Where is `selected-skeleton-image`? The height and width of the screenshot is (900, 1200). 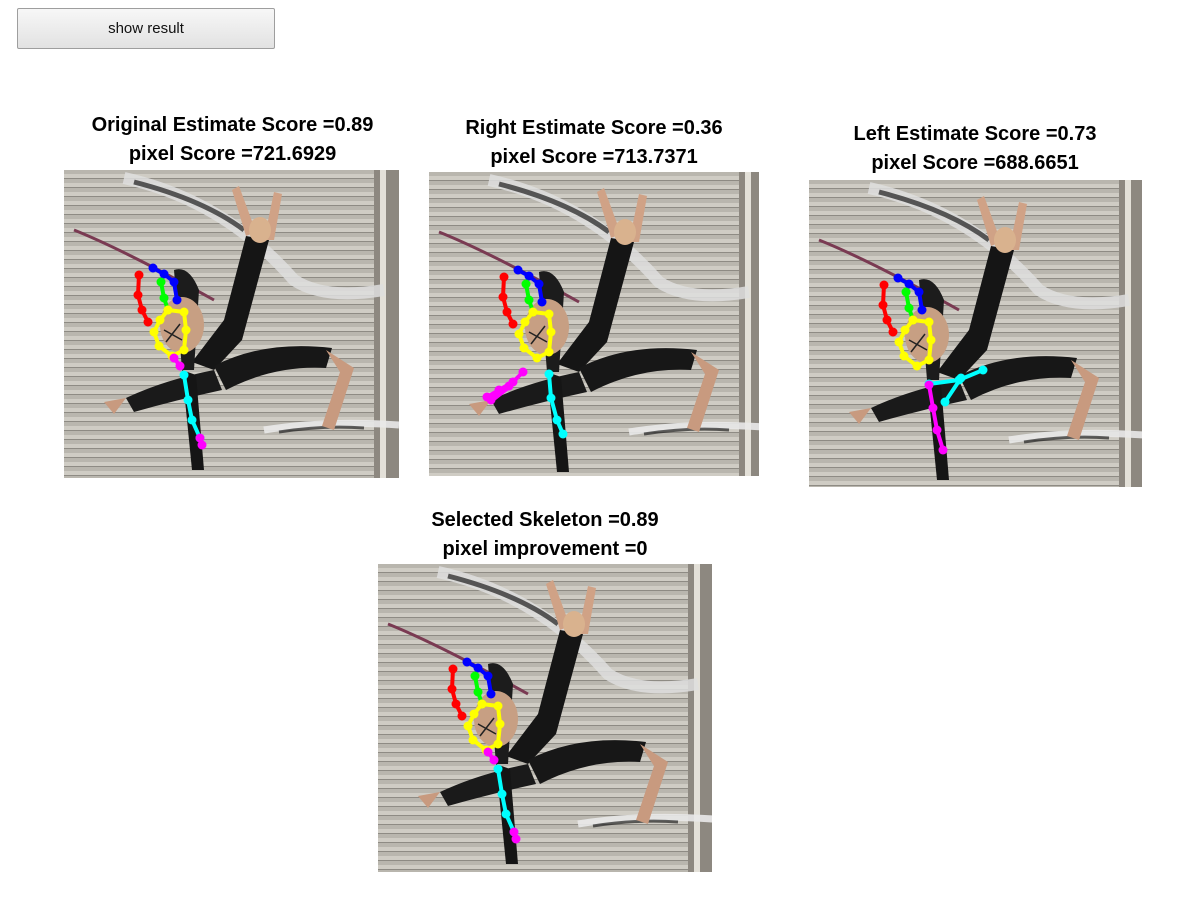 selected-skeleton-image is located at coordinates (545, 718).